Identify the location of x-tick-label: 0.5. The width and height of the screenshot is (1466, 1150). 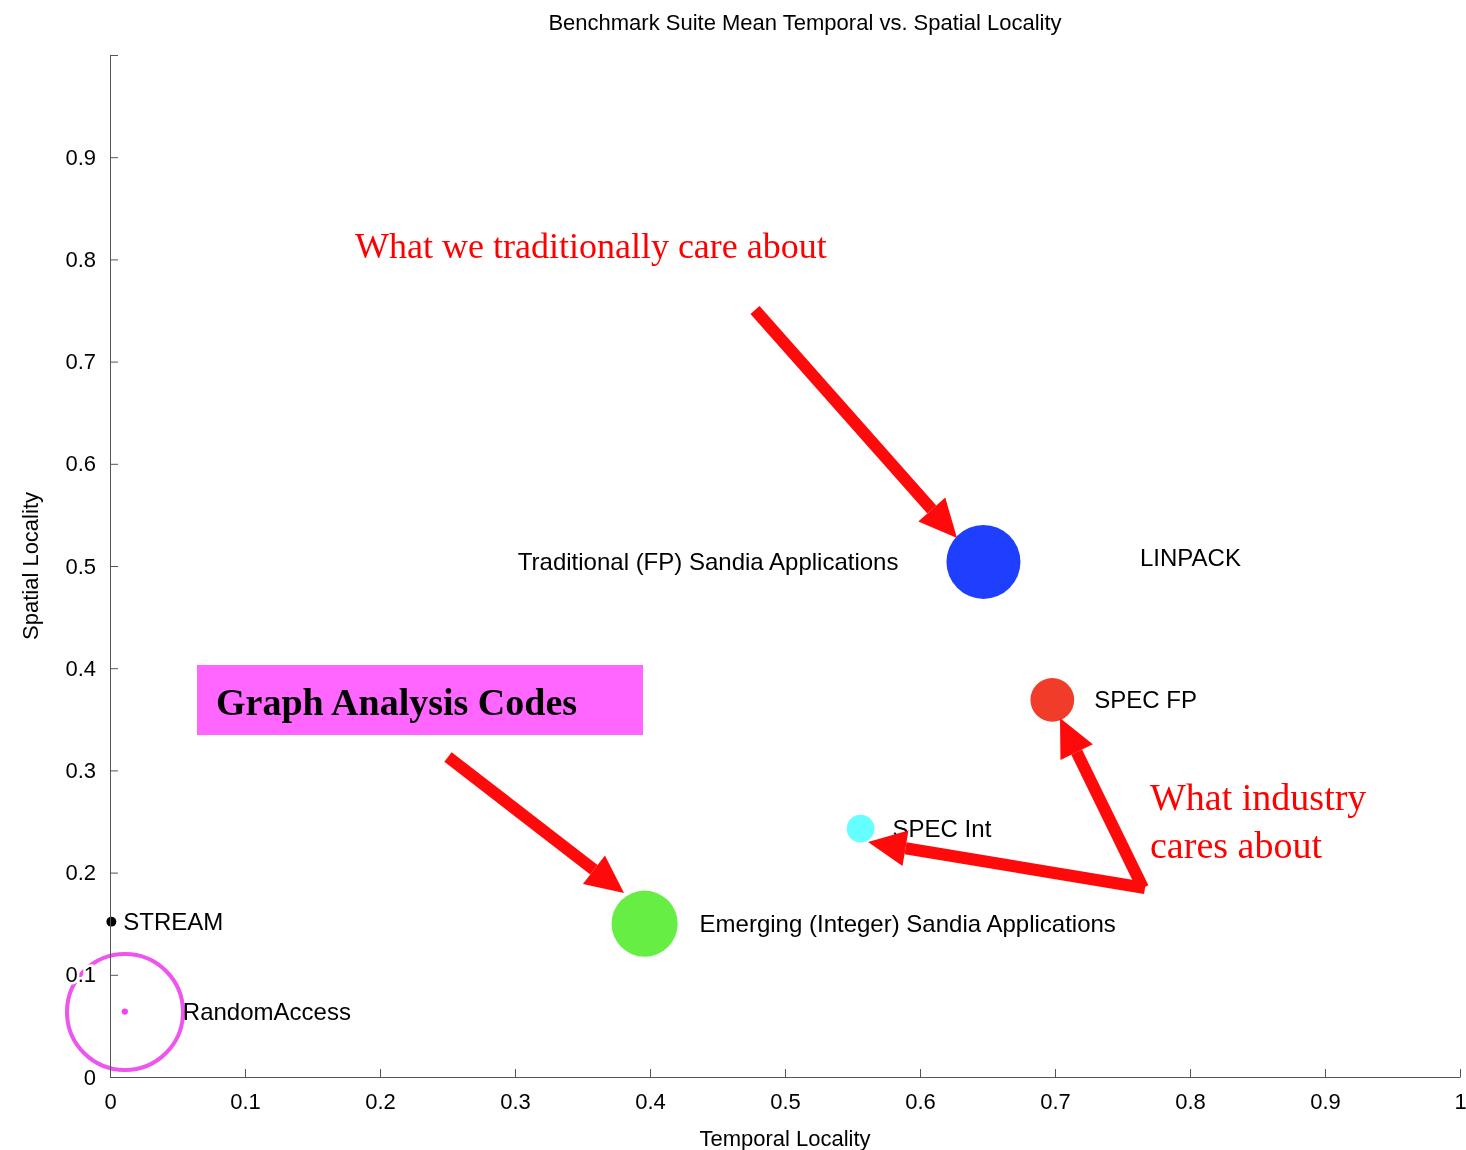
(785, 1101).